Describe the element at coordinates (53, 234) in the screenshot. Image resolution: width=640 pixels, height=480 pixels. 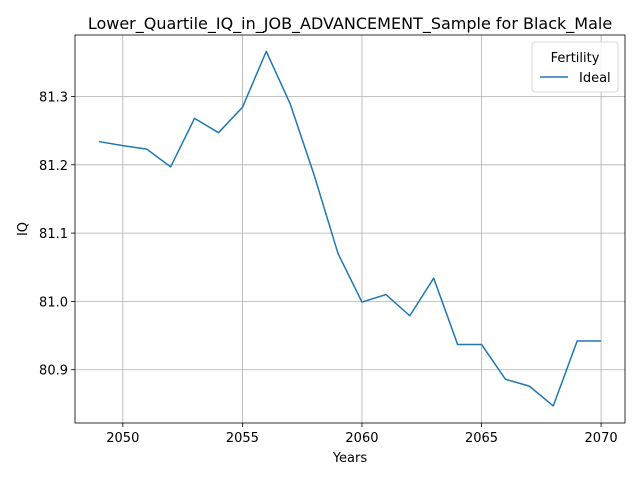
I see `y-tick-label: 81.1` at that location.